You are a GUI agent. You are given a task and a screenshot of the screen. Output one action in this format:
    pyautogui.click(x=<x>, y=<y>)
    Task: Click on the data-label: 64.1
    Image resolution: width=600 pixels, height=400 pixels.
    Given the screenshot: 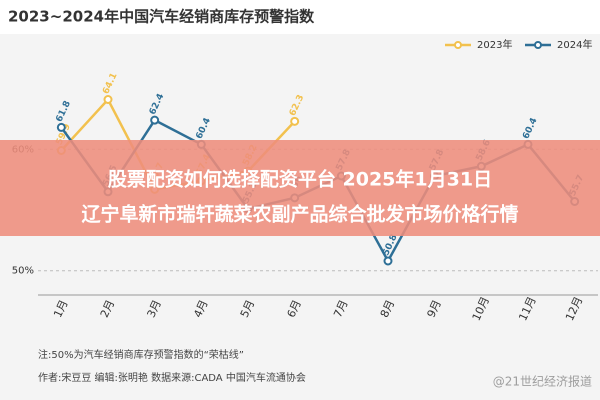 What is the action you would take?
    pyautogui.click(x=110, y=84)
    